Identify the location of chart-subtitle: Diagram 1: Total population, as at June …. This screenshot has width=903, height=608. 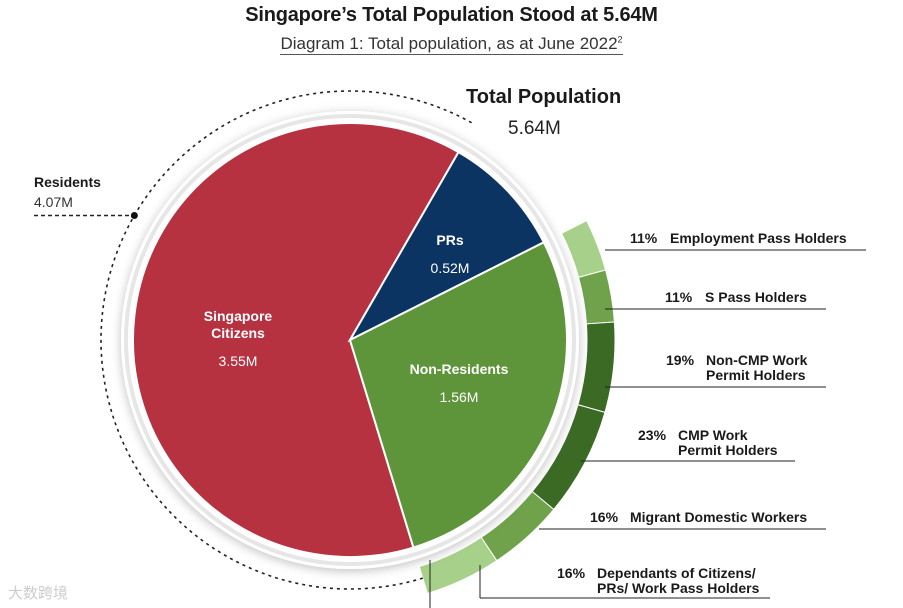
(451, 44).